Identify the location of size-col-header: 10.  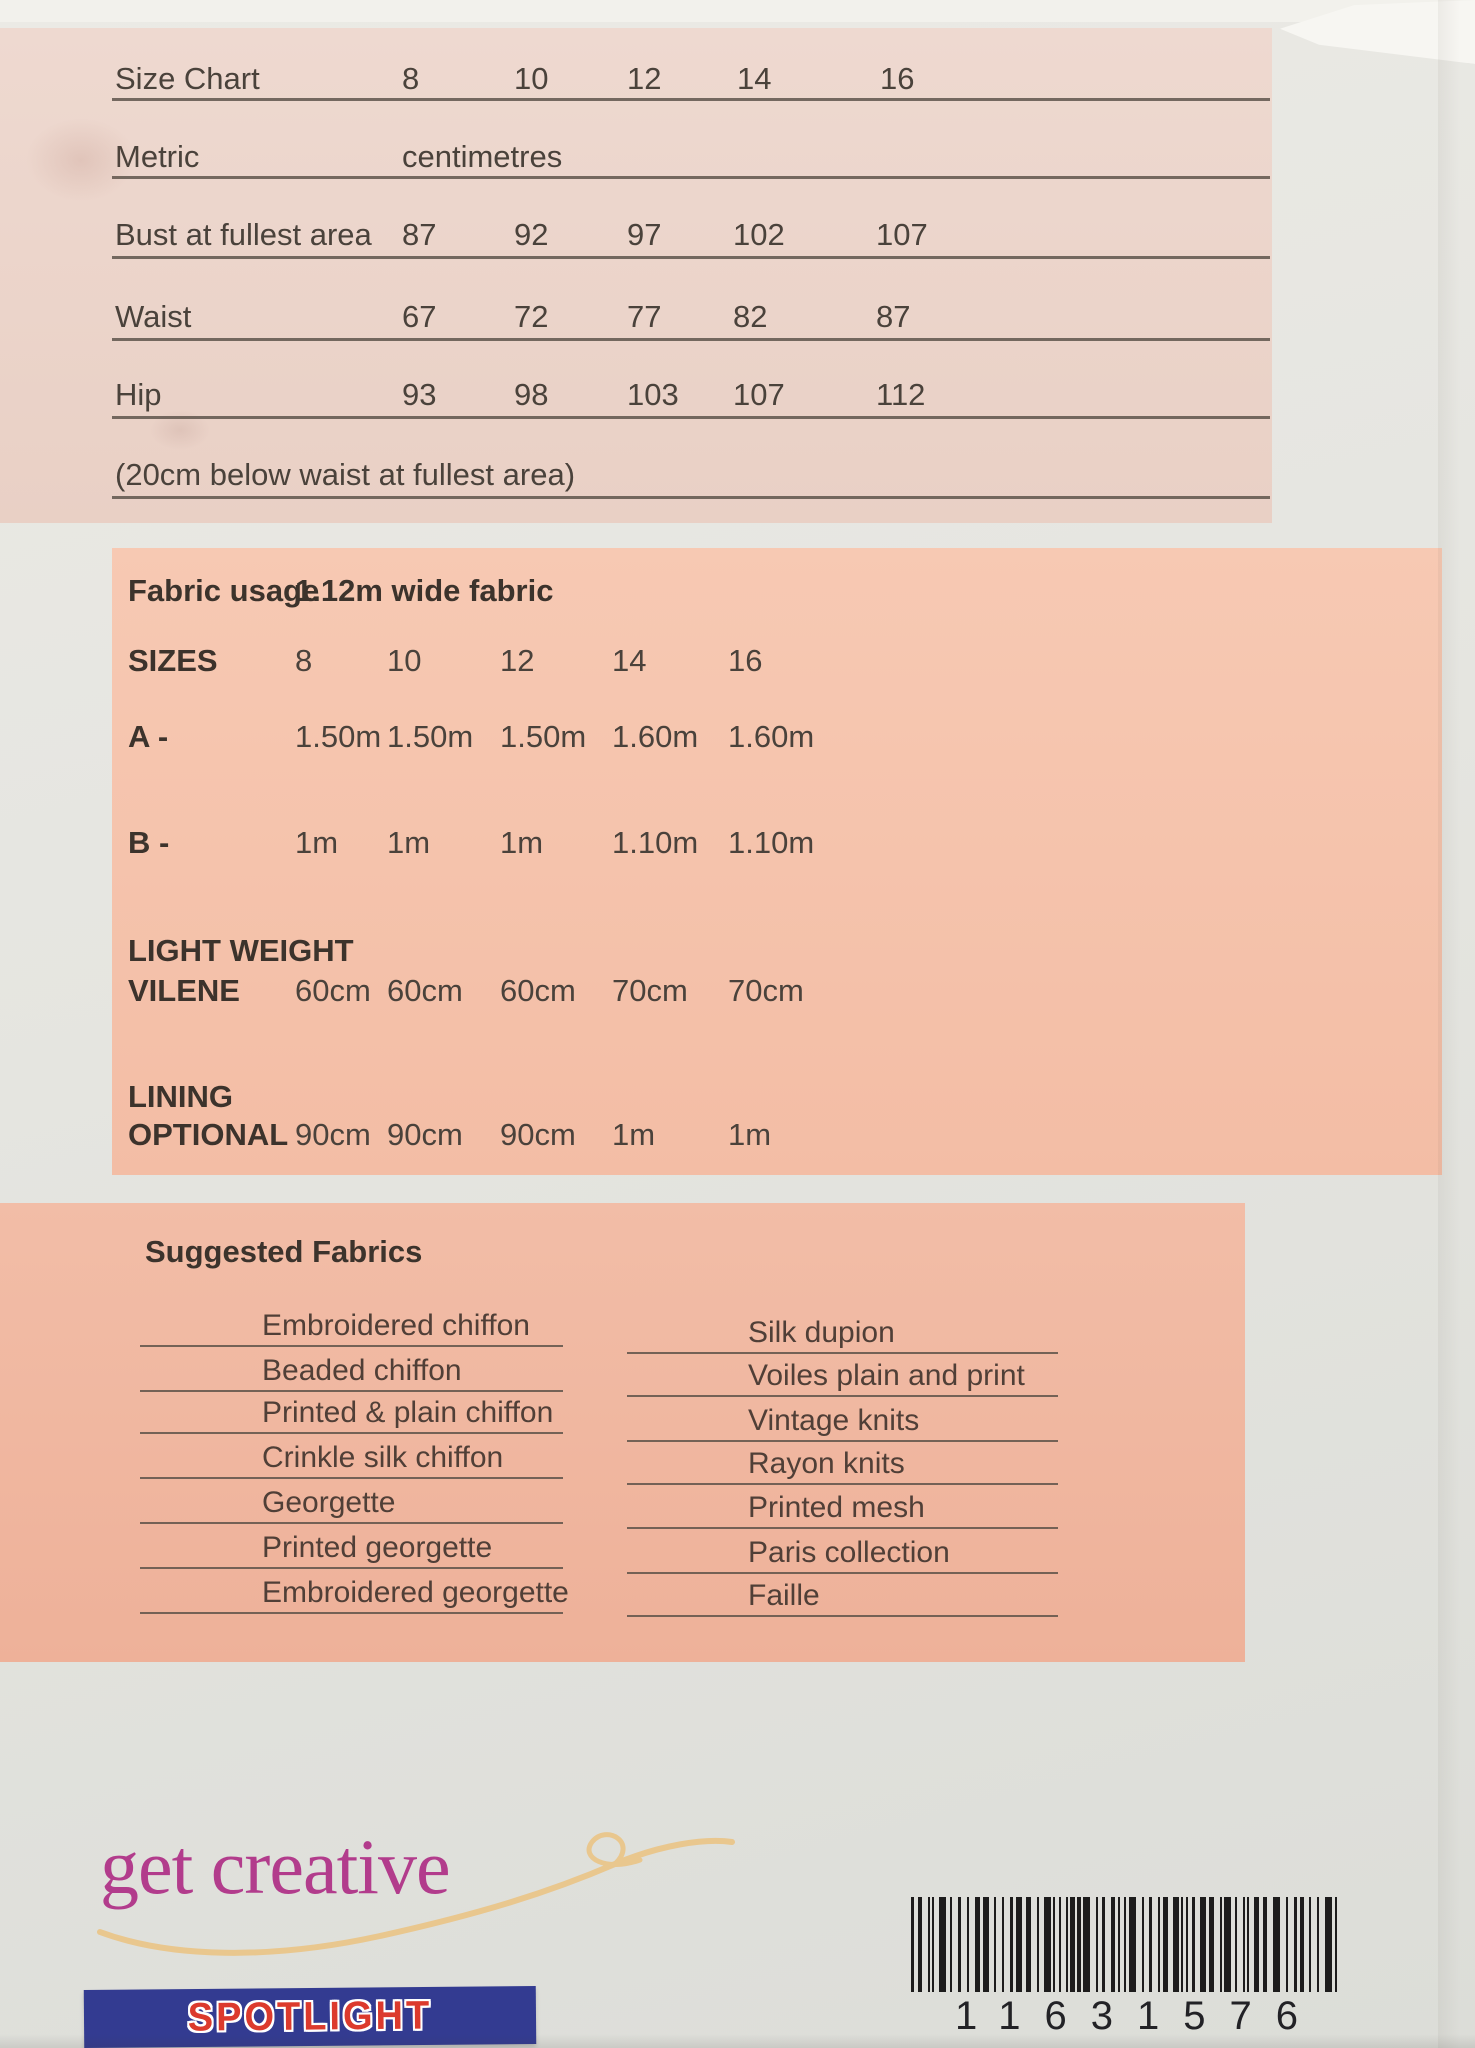
(531, 78).